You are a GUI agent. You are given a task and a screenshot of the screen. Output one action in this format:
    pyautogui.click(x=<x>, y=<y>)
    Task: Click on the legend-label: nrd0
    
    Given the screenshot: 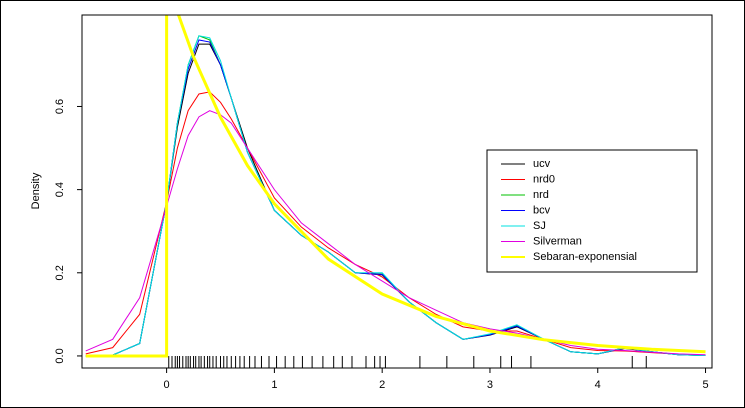 What is the action you would take?
    pyautogui.click(x=544, y=179)
    